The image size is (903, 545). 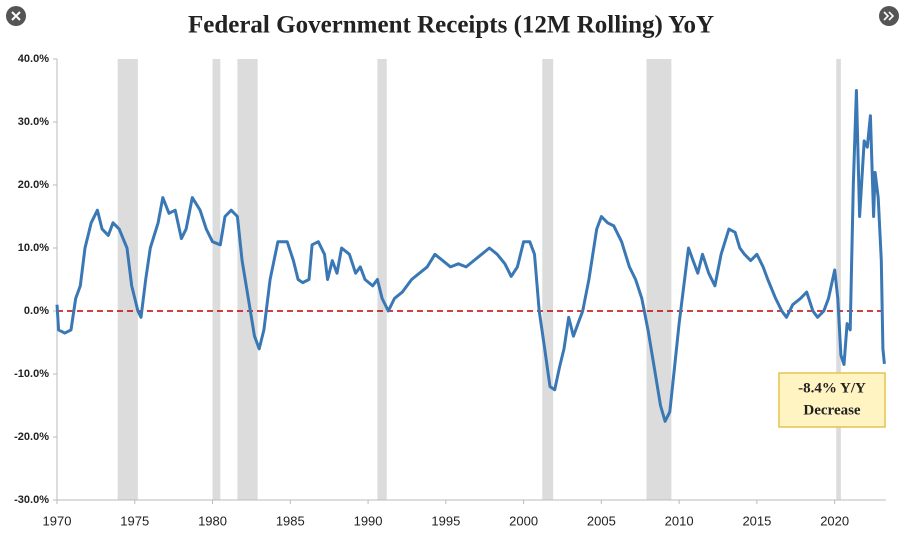 What do you see at coordinates (212, 520) in the screenshot?
I see `x-tick-label: 1980` at bounding box center [212, 520].